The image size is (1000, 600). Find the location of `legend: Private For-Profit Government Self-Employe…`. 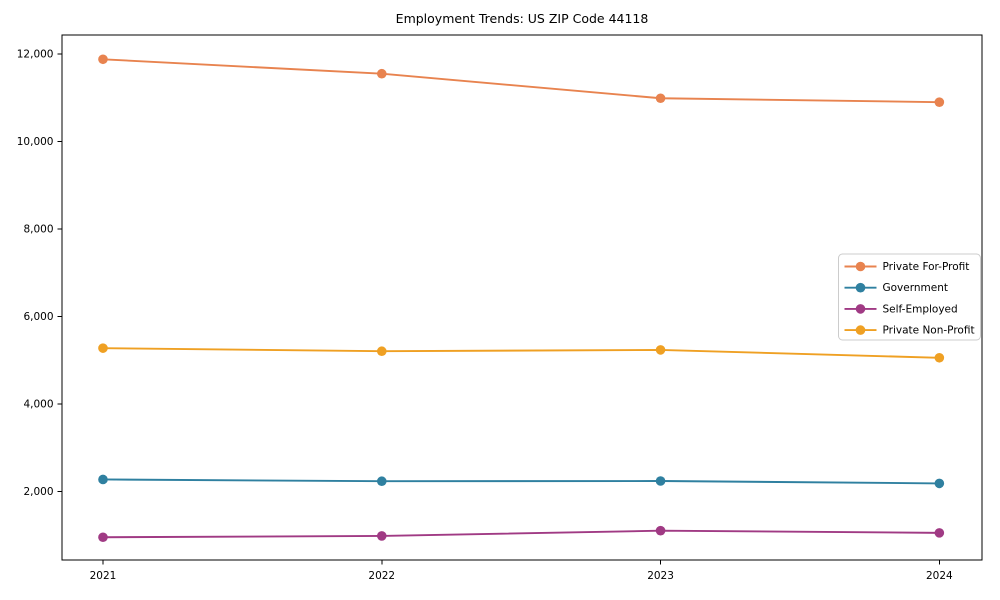

legend: Private For-Profit Government Self-Employe… is located at coordinates (909, 297).